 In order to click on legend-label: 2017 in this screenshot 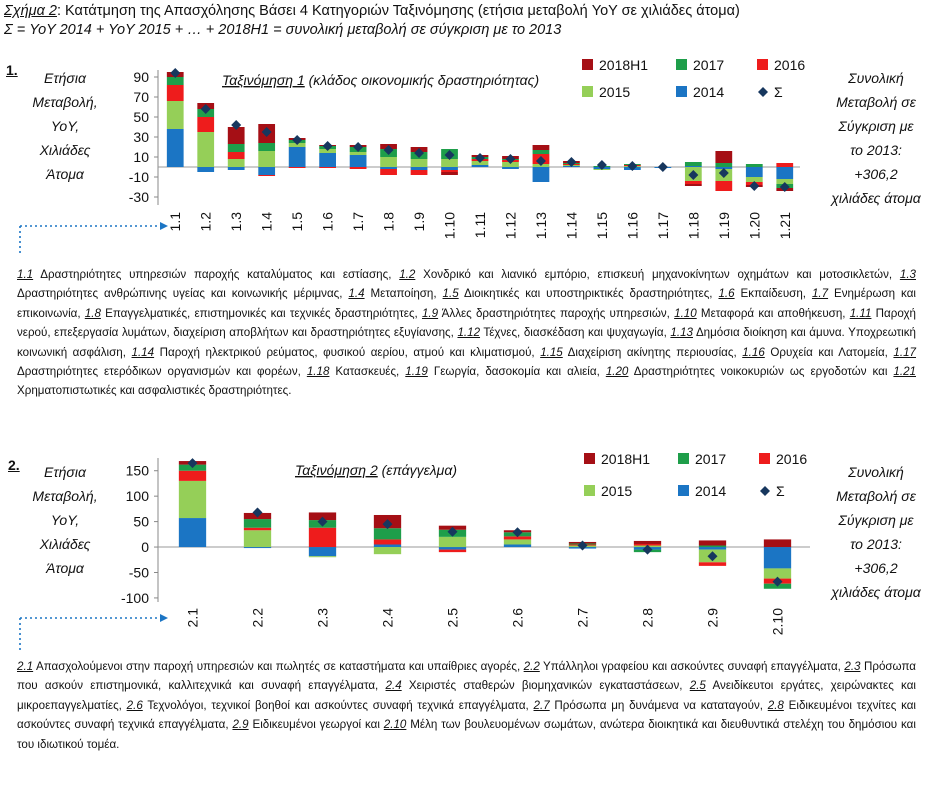, I will do `click(710, 459)`.